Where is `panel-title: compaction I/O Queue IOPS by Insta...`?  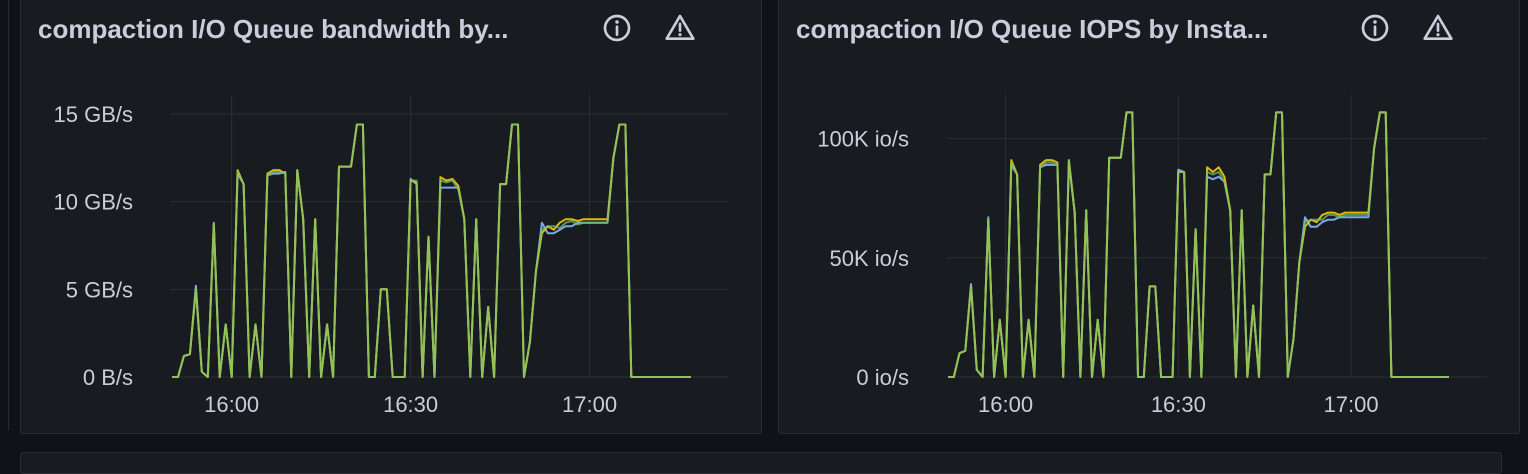
panel-title: compaction I/O Queue IOPS by Insta... is located at coordinates (1032, 29).